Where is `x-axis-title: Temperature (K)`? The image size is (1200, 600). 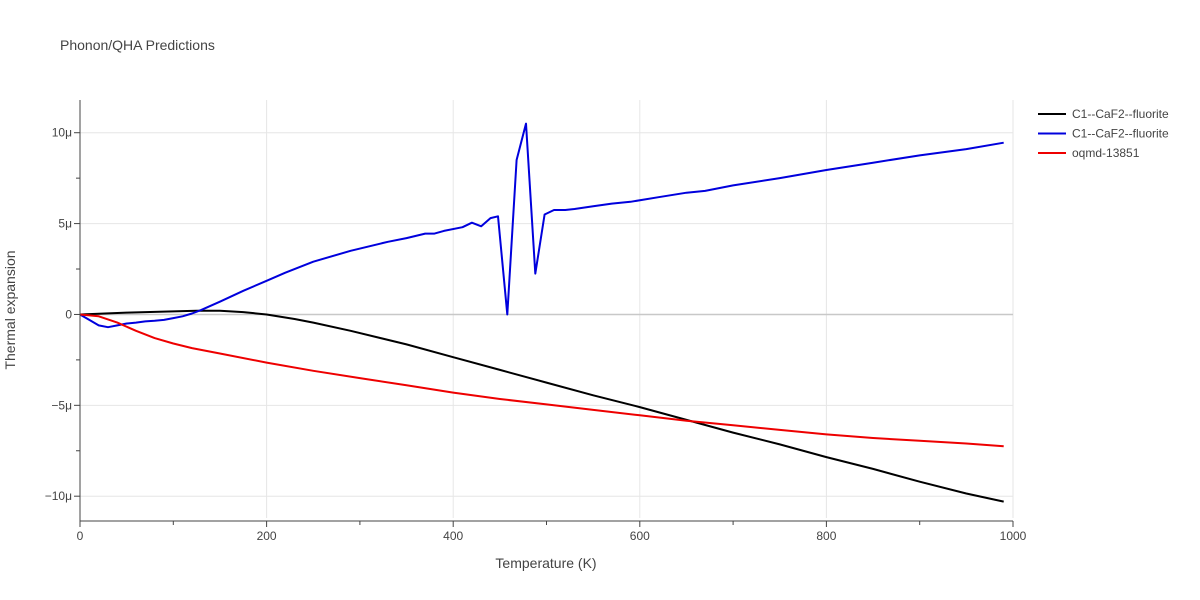 x-axis-title: Temperature (K) is located at coordinates (545, 563).